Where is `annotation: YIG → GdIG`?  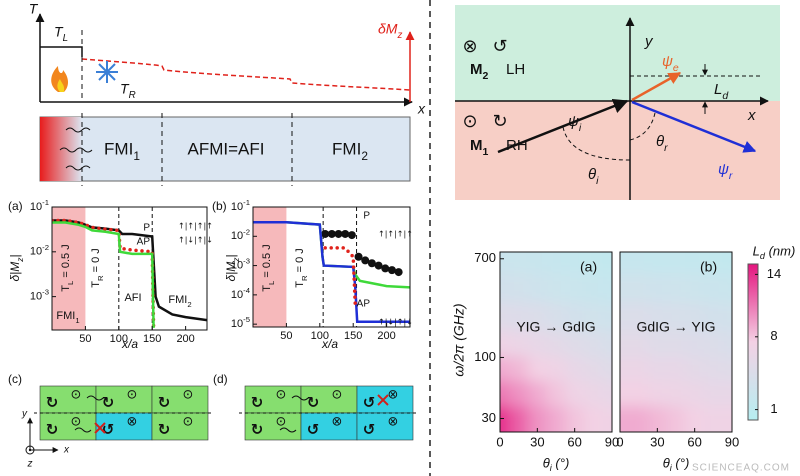 annotation: YIG → GdIG is located at coordinates (555, 327).